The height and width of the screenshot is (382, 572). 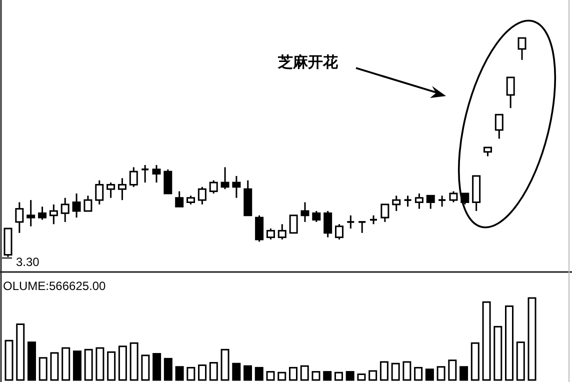 I want to click on annotation: 3.30, so click(x=28, y=262).